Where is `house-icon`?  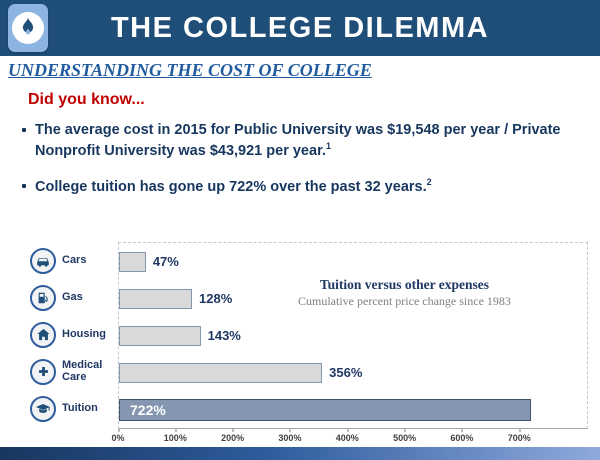 house-icon is located at coordinates (43, 334).